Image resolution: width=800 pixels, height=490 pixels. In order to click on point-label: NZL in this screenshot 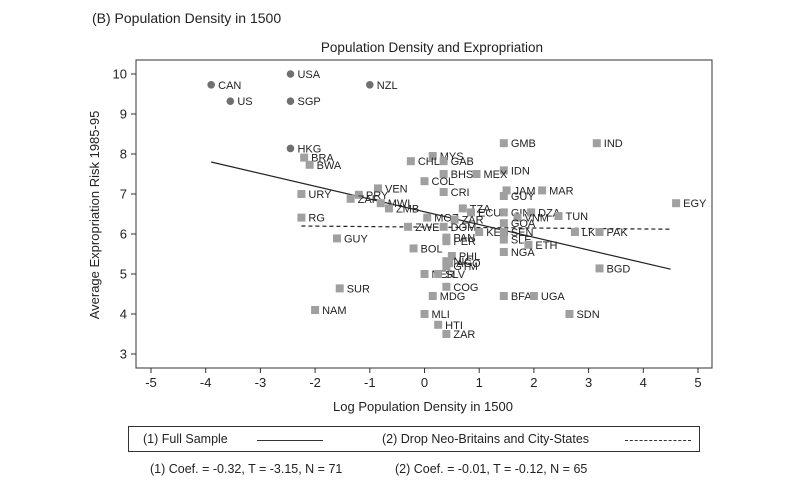, I will do `click(387, 86)`.